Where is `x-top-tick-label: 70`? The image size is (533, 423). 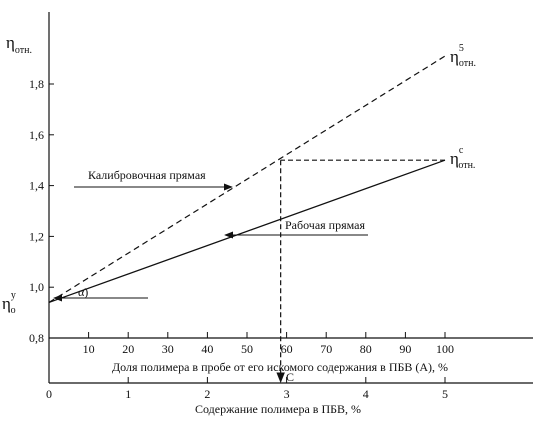 x-top-tick-label: 70 is located at coordinates (326, 349).